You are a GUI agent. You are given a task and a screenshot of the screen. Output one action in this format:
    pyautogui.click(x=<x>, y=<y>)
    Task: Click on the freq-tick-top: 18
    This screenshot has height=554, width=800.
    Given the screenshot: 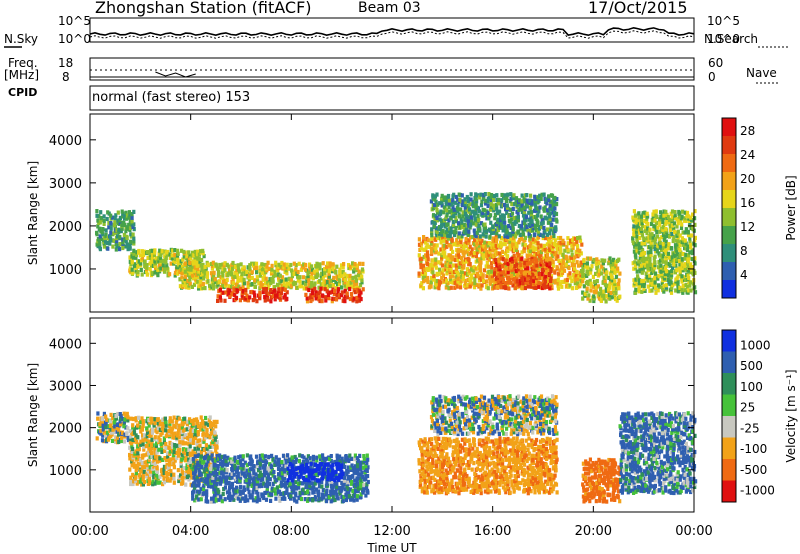 What is the action you would take?
    pyautogui.click(x=65, y=63)
    